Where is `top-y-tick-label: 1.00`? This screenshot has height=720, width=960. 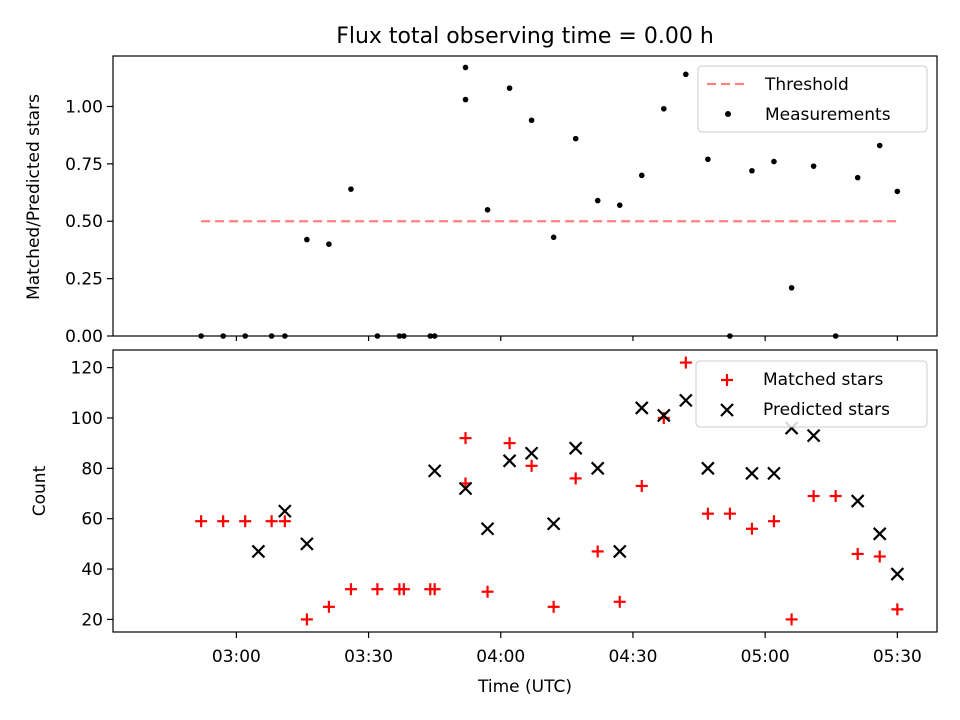 top-y-tick-label: 1.00 is located at coordinates (84, 107).